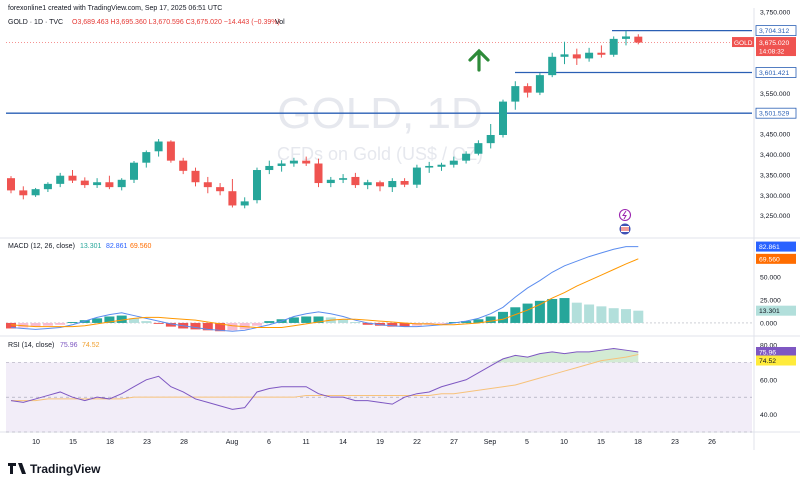 This screenshot has width=800, height=486. I want to click on rsi-value-tag, so click(776, 360).